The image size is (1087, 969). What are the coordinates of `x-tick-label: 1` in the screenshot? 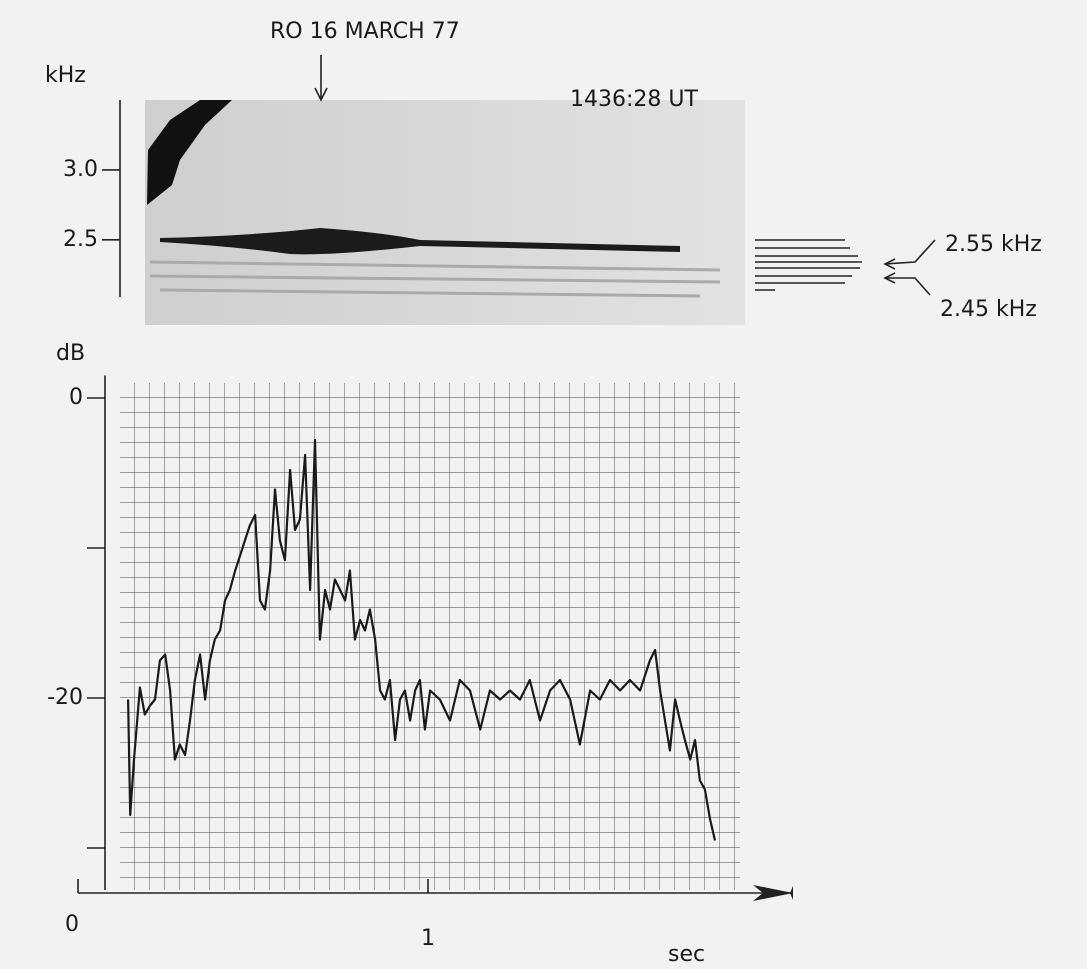 It's located at (428, 938).